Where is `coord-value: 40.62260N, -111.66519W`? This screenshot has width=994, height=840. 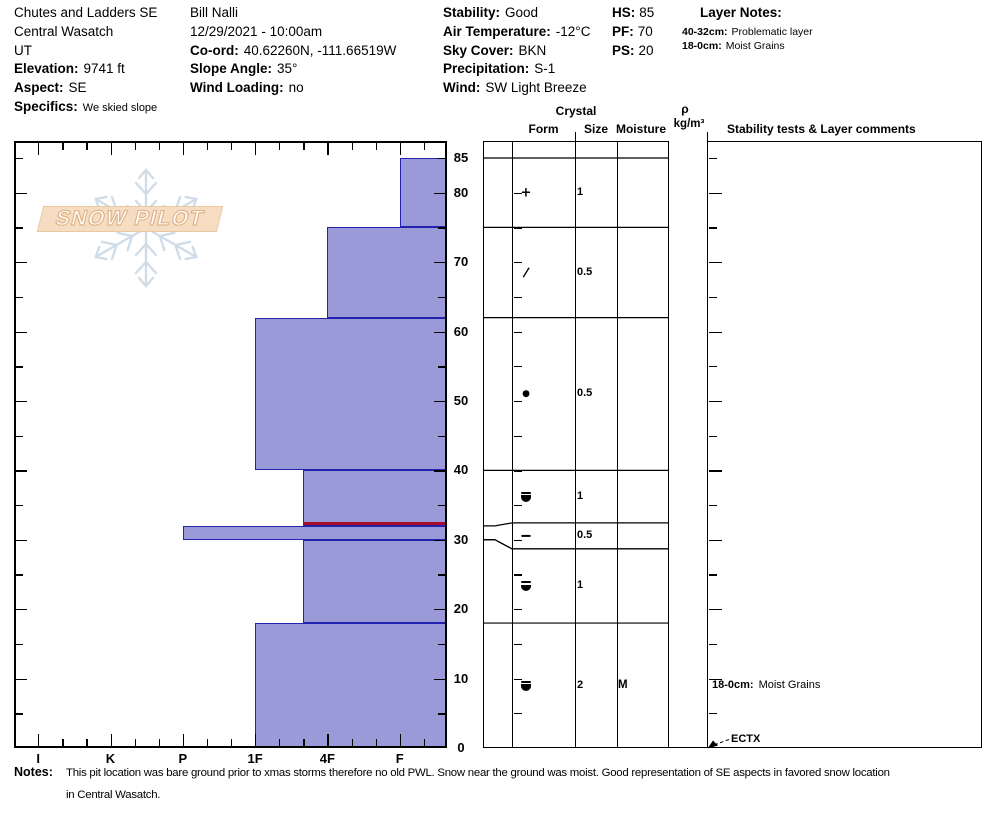 coord-value: 40.62260N, -111.66519W is located at coordinates (320, 50).